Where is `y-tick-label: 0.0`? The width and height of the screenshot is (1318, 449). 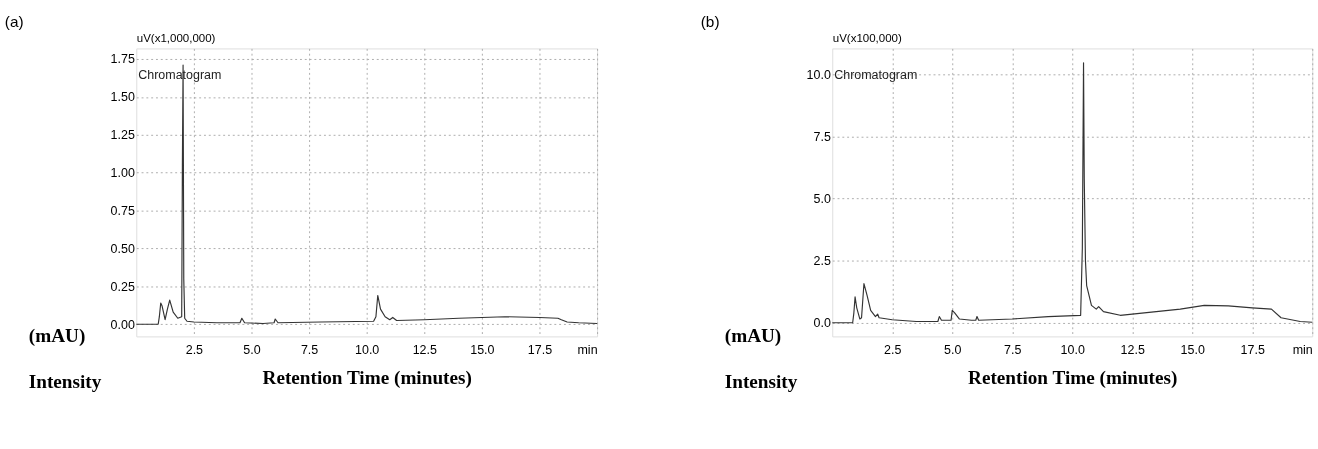 y-tick-label: 0.0 is located at coordinates (822, 323).